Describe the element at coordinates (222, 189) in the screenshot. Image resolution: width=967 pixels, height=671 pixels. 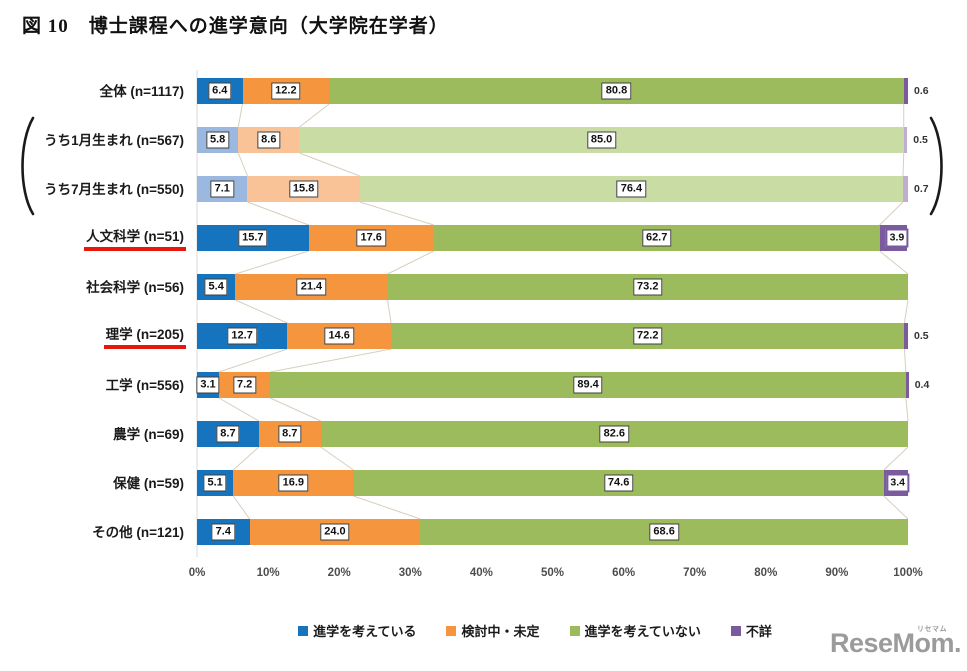
I see `value-label: 7.1` at that location.